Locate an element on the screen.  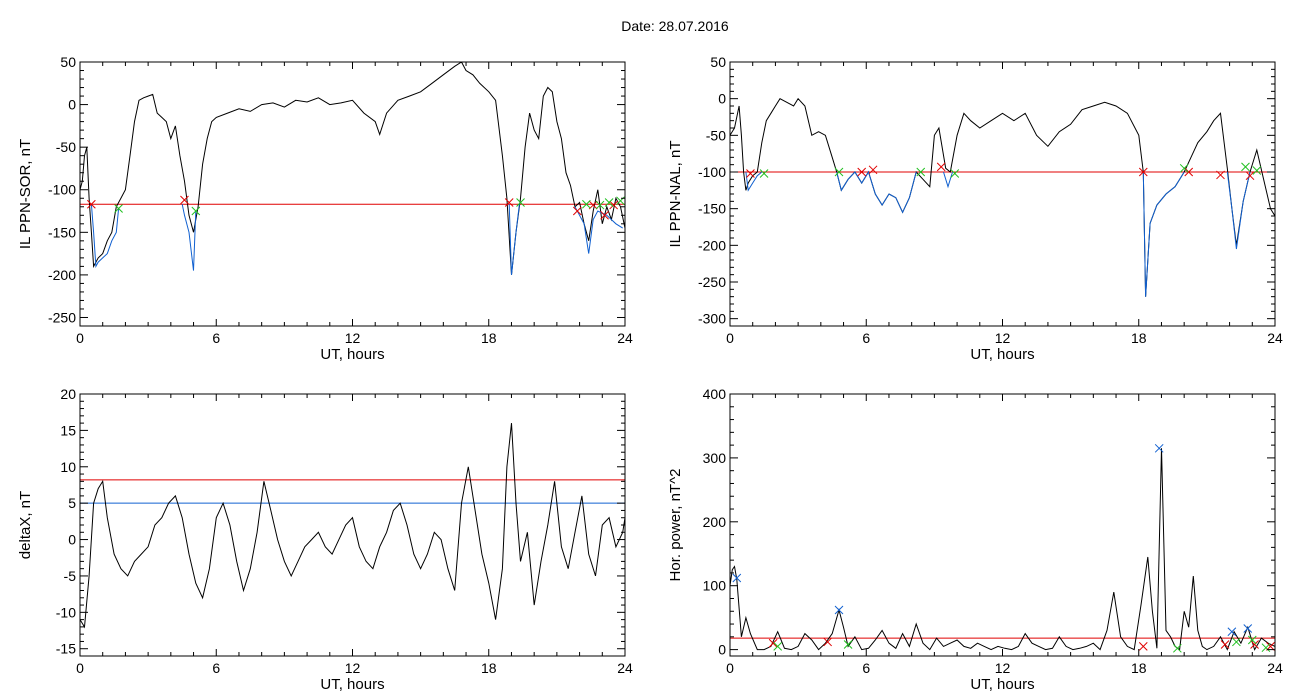
y-tick-label: -200 is located at coordinates (712, 245).